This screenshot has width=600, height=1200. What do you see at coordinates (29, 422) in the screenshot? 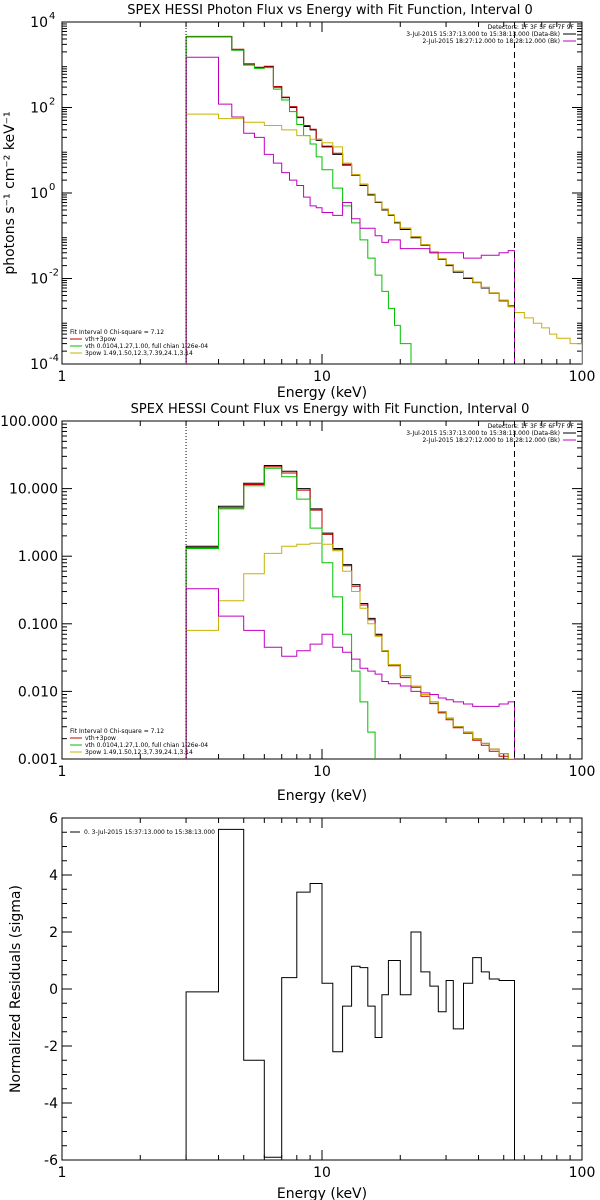
I see `y-tick-label: 100.000` at bounding box center [29, 422].